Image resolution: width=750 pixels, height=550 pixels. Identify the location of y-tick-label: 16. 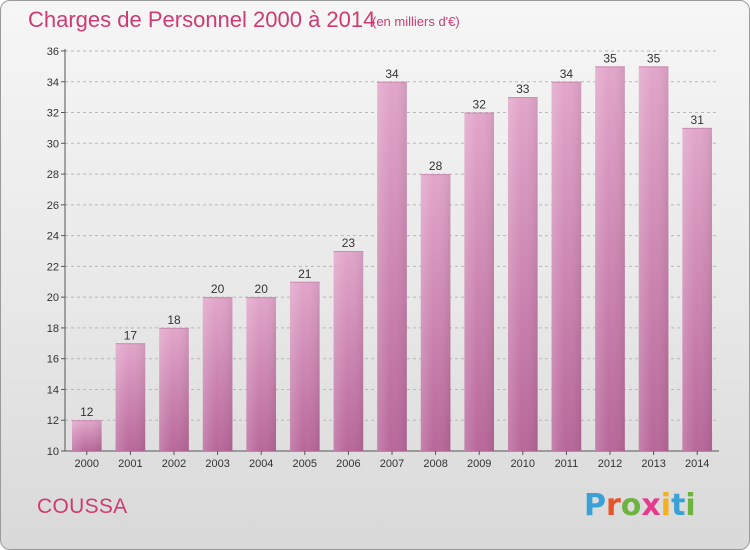
(53, 360).